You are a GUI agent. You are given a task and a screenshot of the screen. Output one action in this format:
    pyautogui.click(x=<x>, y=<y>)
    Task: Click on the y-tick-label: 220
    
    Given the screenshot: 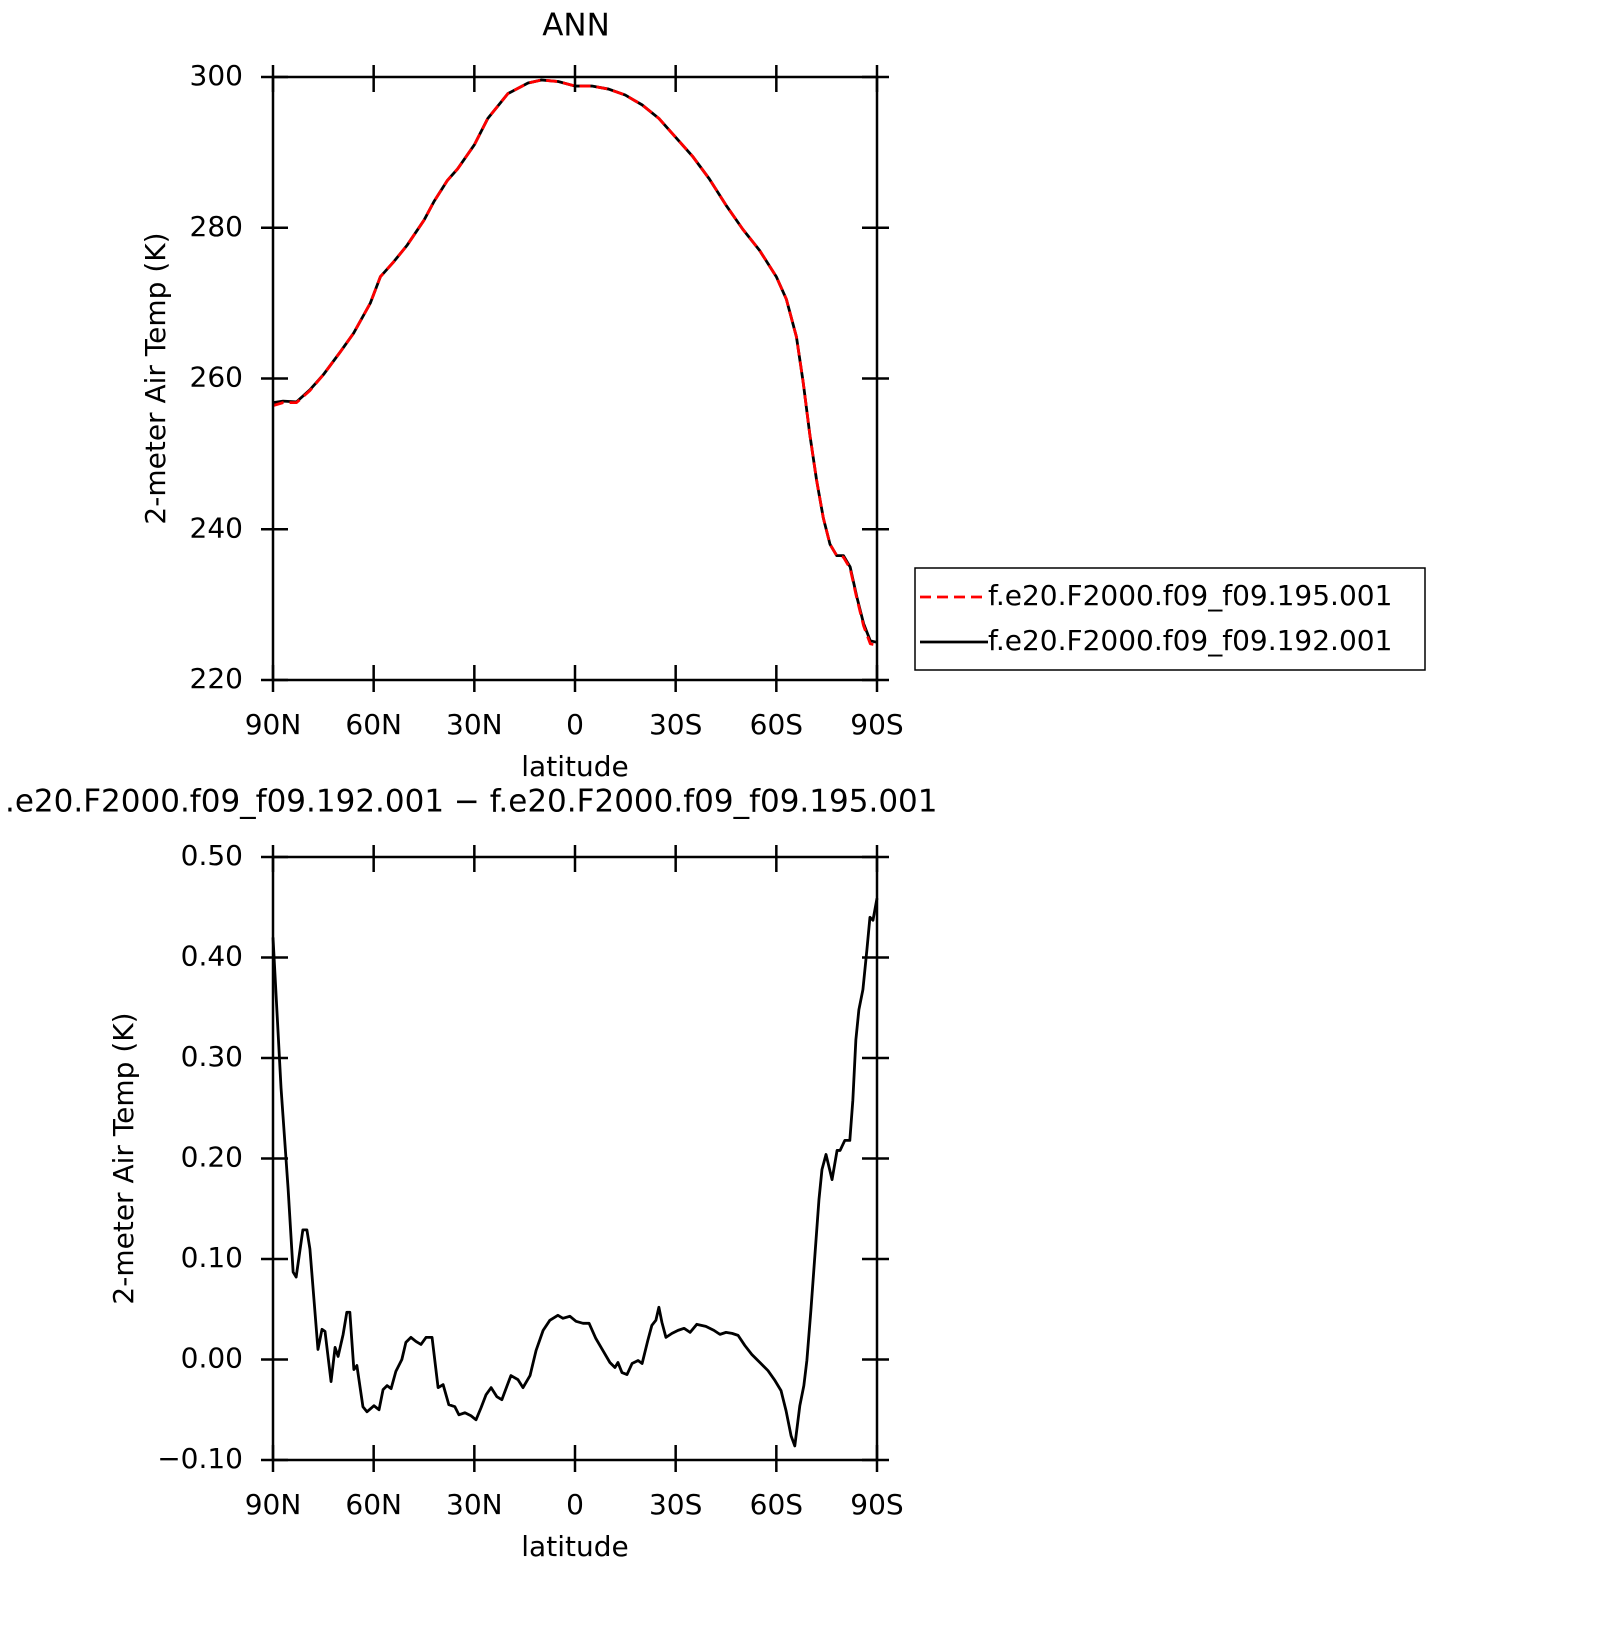 What is the action you would take?
    pyautogui.click(x=216, y=678)
    